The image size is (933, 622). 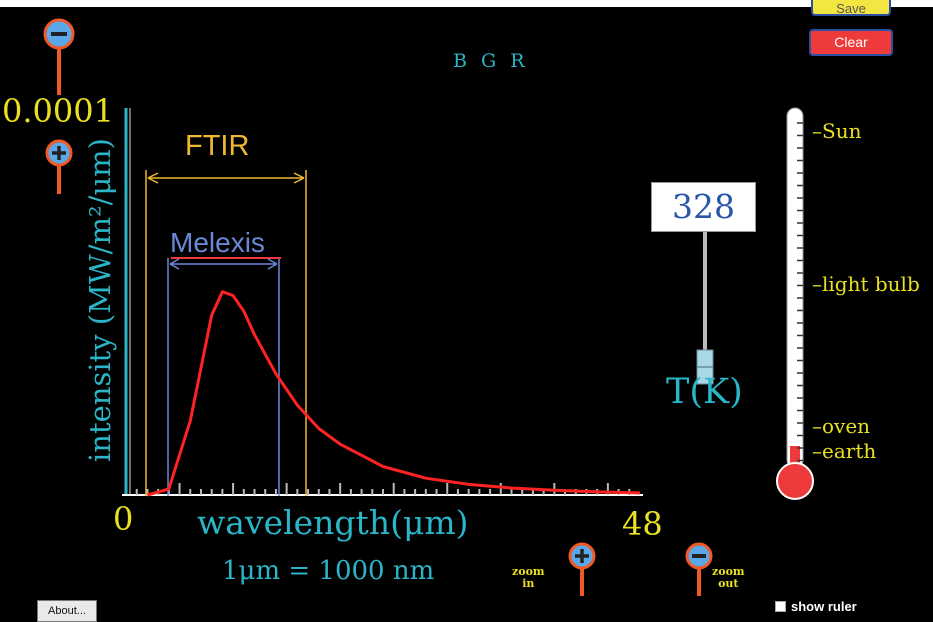 I want to click on show-ruler-checkbox, so click(x=780, y=606).